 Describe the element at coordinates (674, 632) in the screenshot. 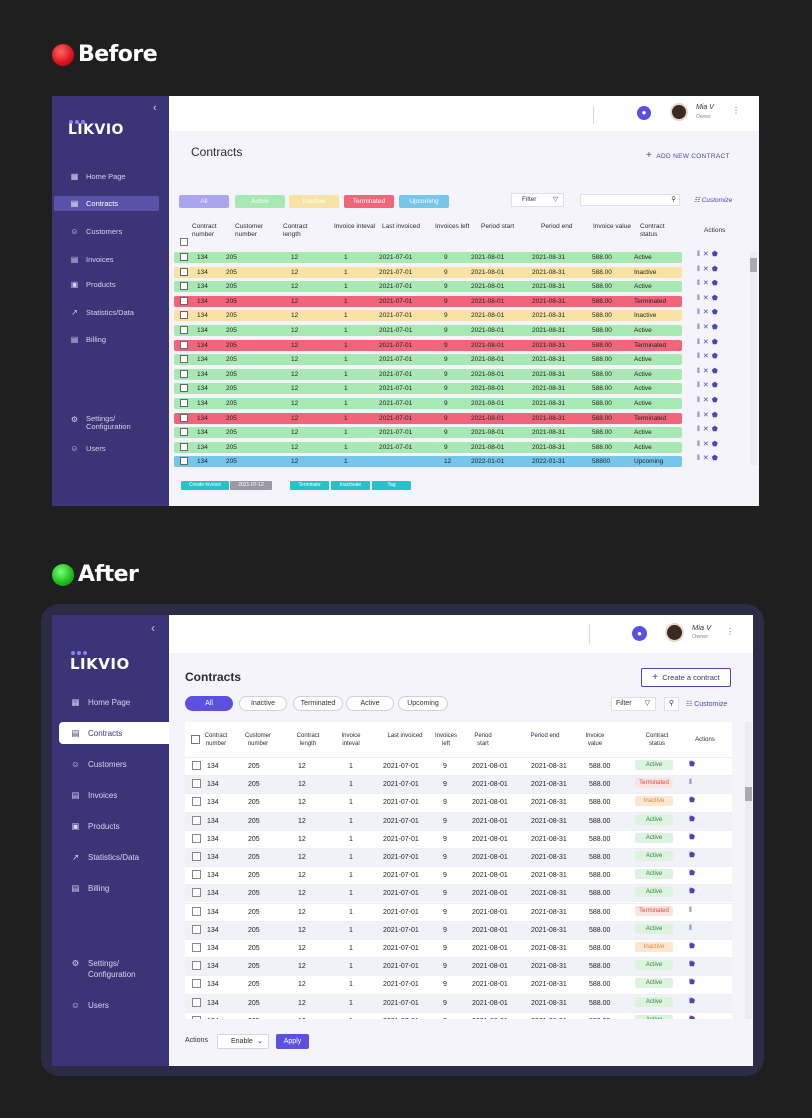

I see `avatar` at that location.